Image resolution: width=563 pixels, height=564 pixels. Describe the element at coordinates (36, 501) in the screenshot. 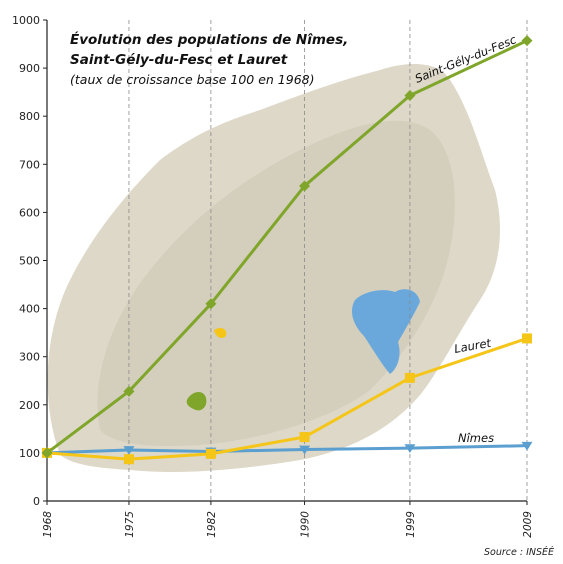

I see `y-tick-label: 0` at that location.